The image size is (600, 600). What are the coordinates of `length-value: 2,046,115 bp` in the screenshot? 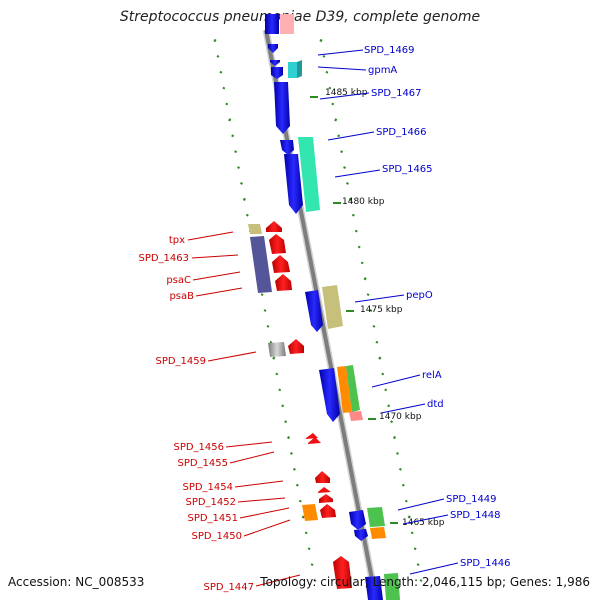 It's located at (461, 582).